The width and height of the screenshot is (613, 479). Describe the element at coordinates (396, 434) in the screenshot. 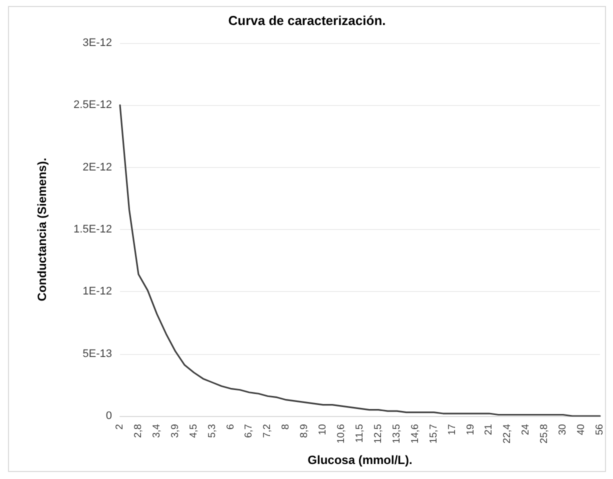

I see `x-tick-label: 13,5` at that location.